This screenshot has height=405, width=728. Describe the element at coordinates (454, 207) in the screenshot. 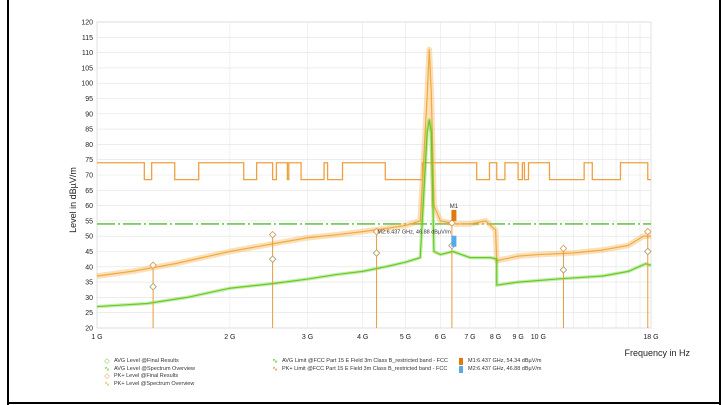

I see `marker-m1-label: M1` at that location.